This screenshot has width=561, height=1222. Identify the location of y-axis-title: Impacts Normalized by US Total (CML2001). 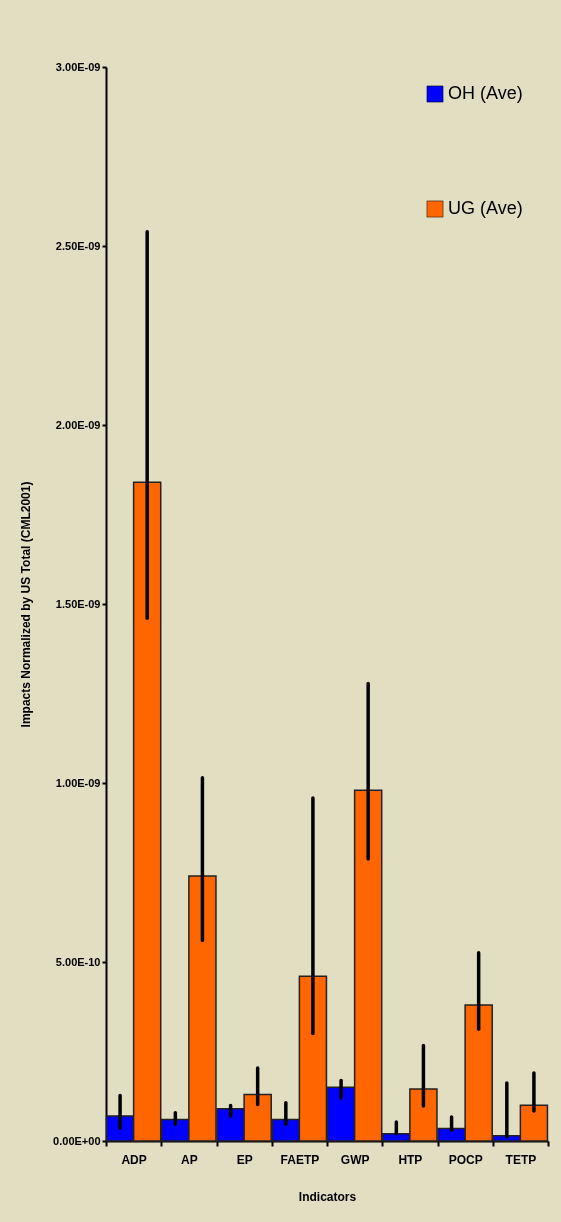
(26, 604).